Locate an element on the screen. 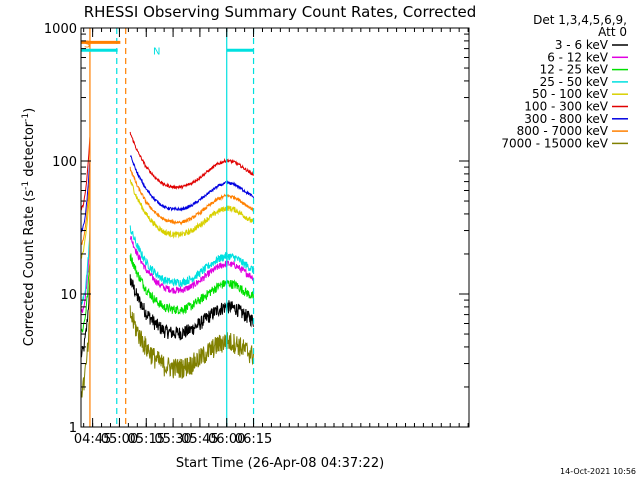 This screenshot has height=480, width=640. legend-label-3: 12 - 25 keV is located at coordinates (574, 70).